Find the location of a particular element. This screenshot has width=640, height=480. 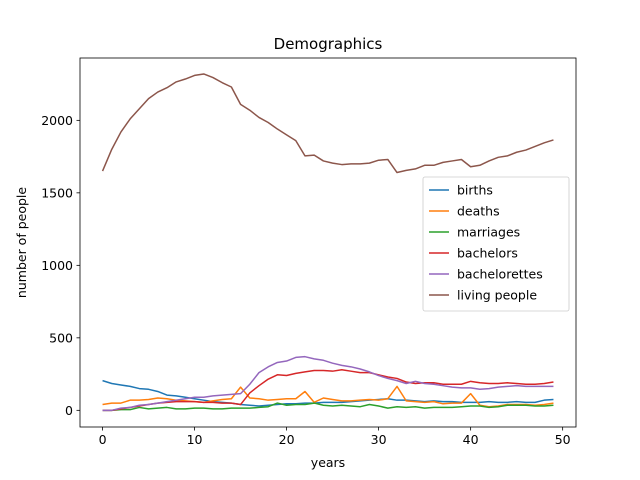

y-tick-label: 0 is located at coordinates (69, 410).